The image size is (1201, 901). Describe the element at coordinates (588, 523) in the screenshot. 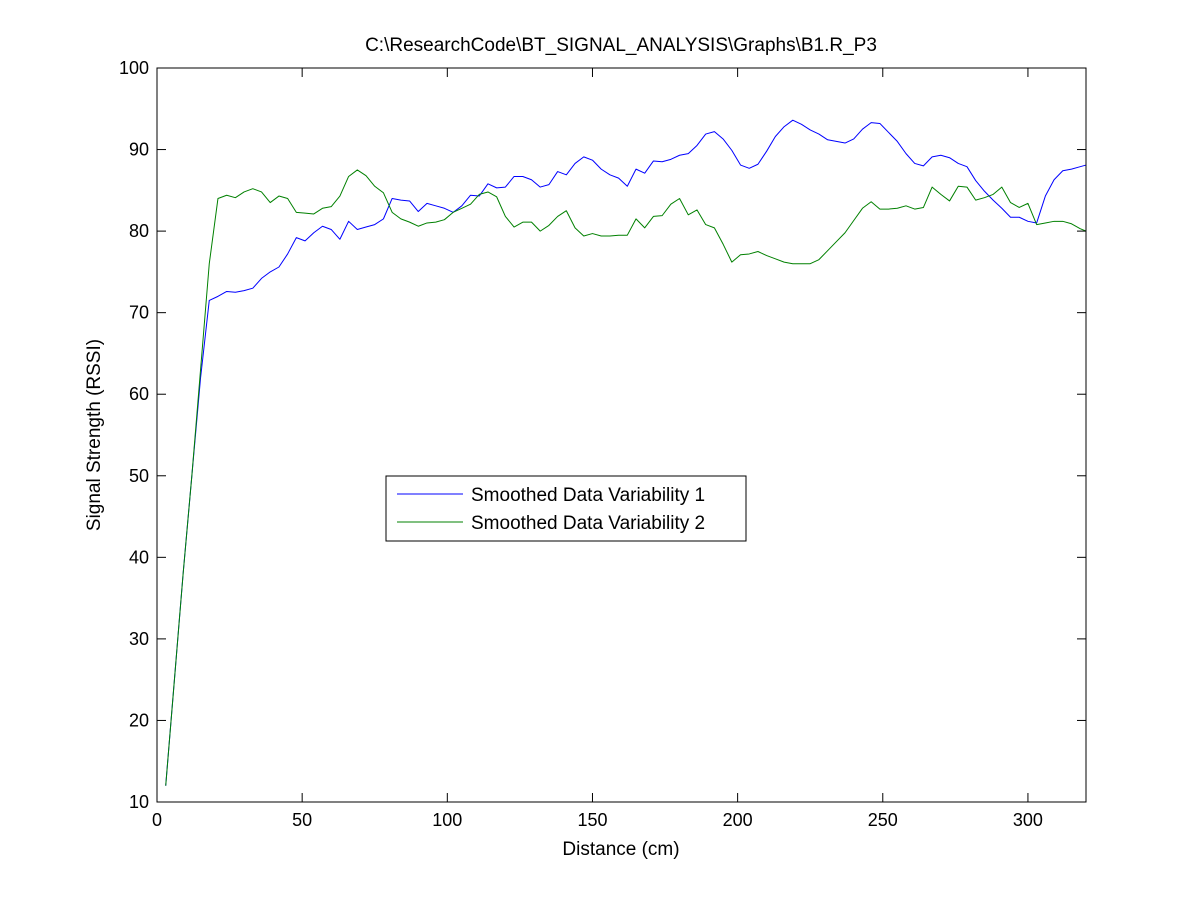

I see `legend-label-series-2: Smoothed Data Variability 2` at that location.